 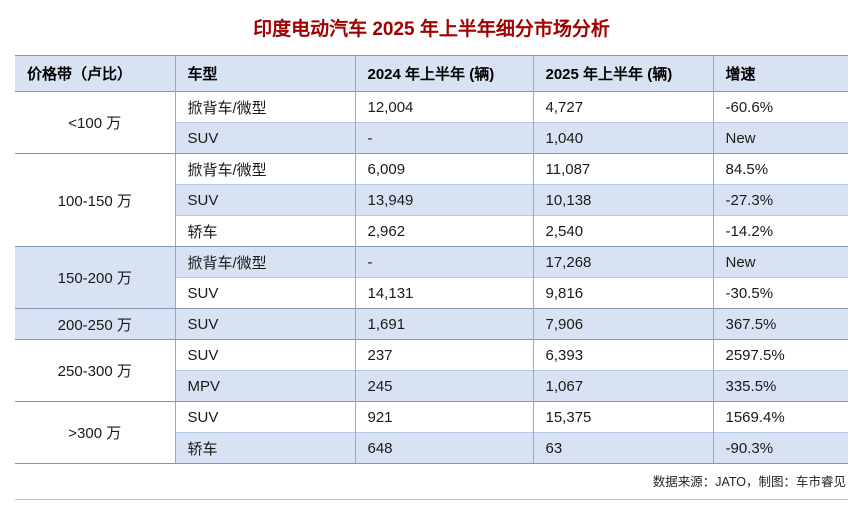 What do you see at coordinates (780, 73) in the screenshot?
I see `header-growth: 增速` at bounding box center [780, 73].